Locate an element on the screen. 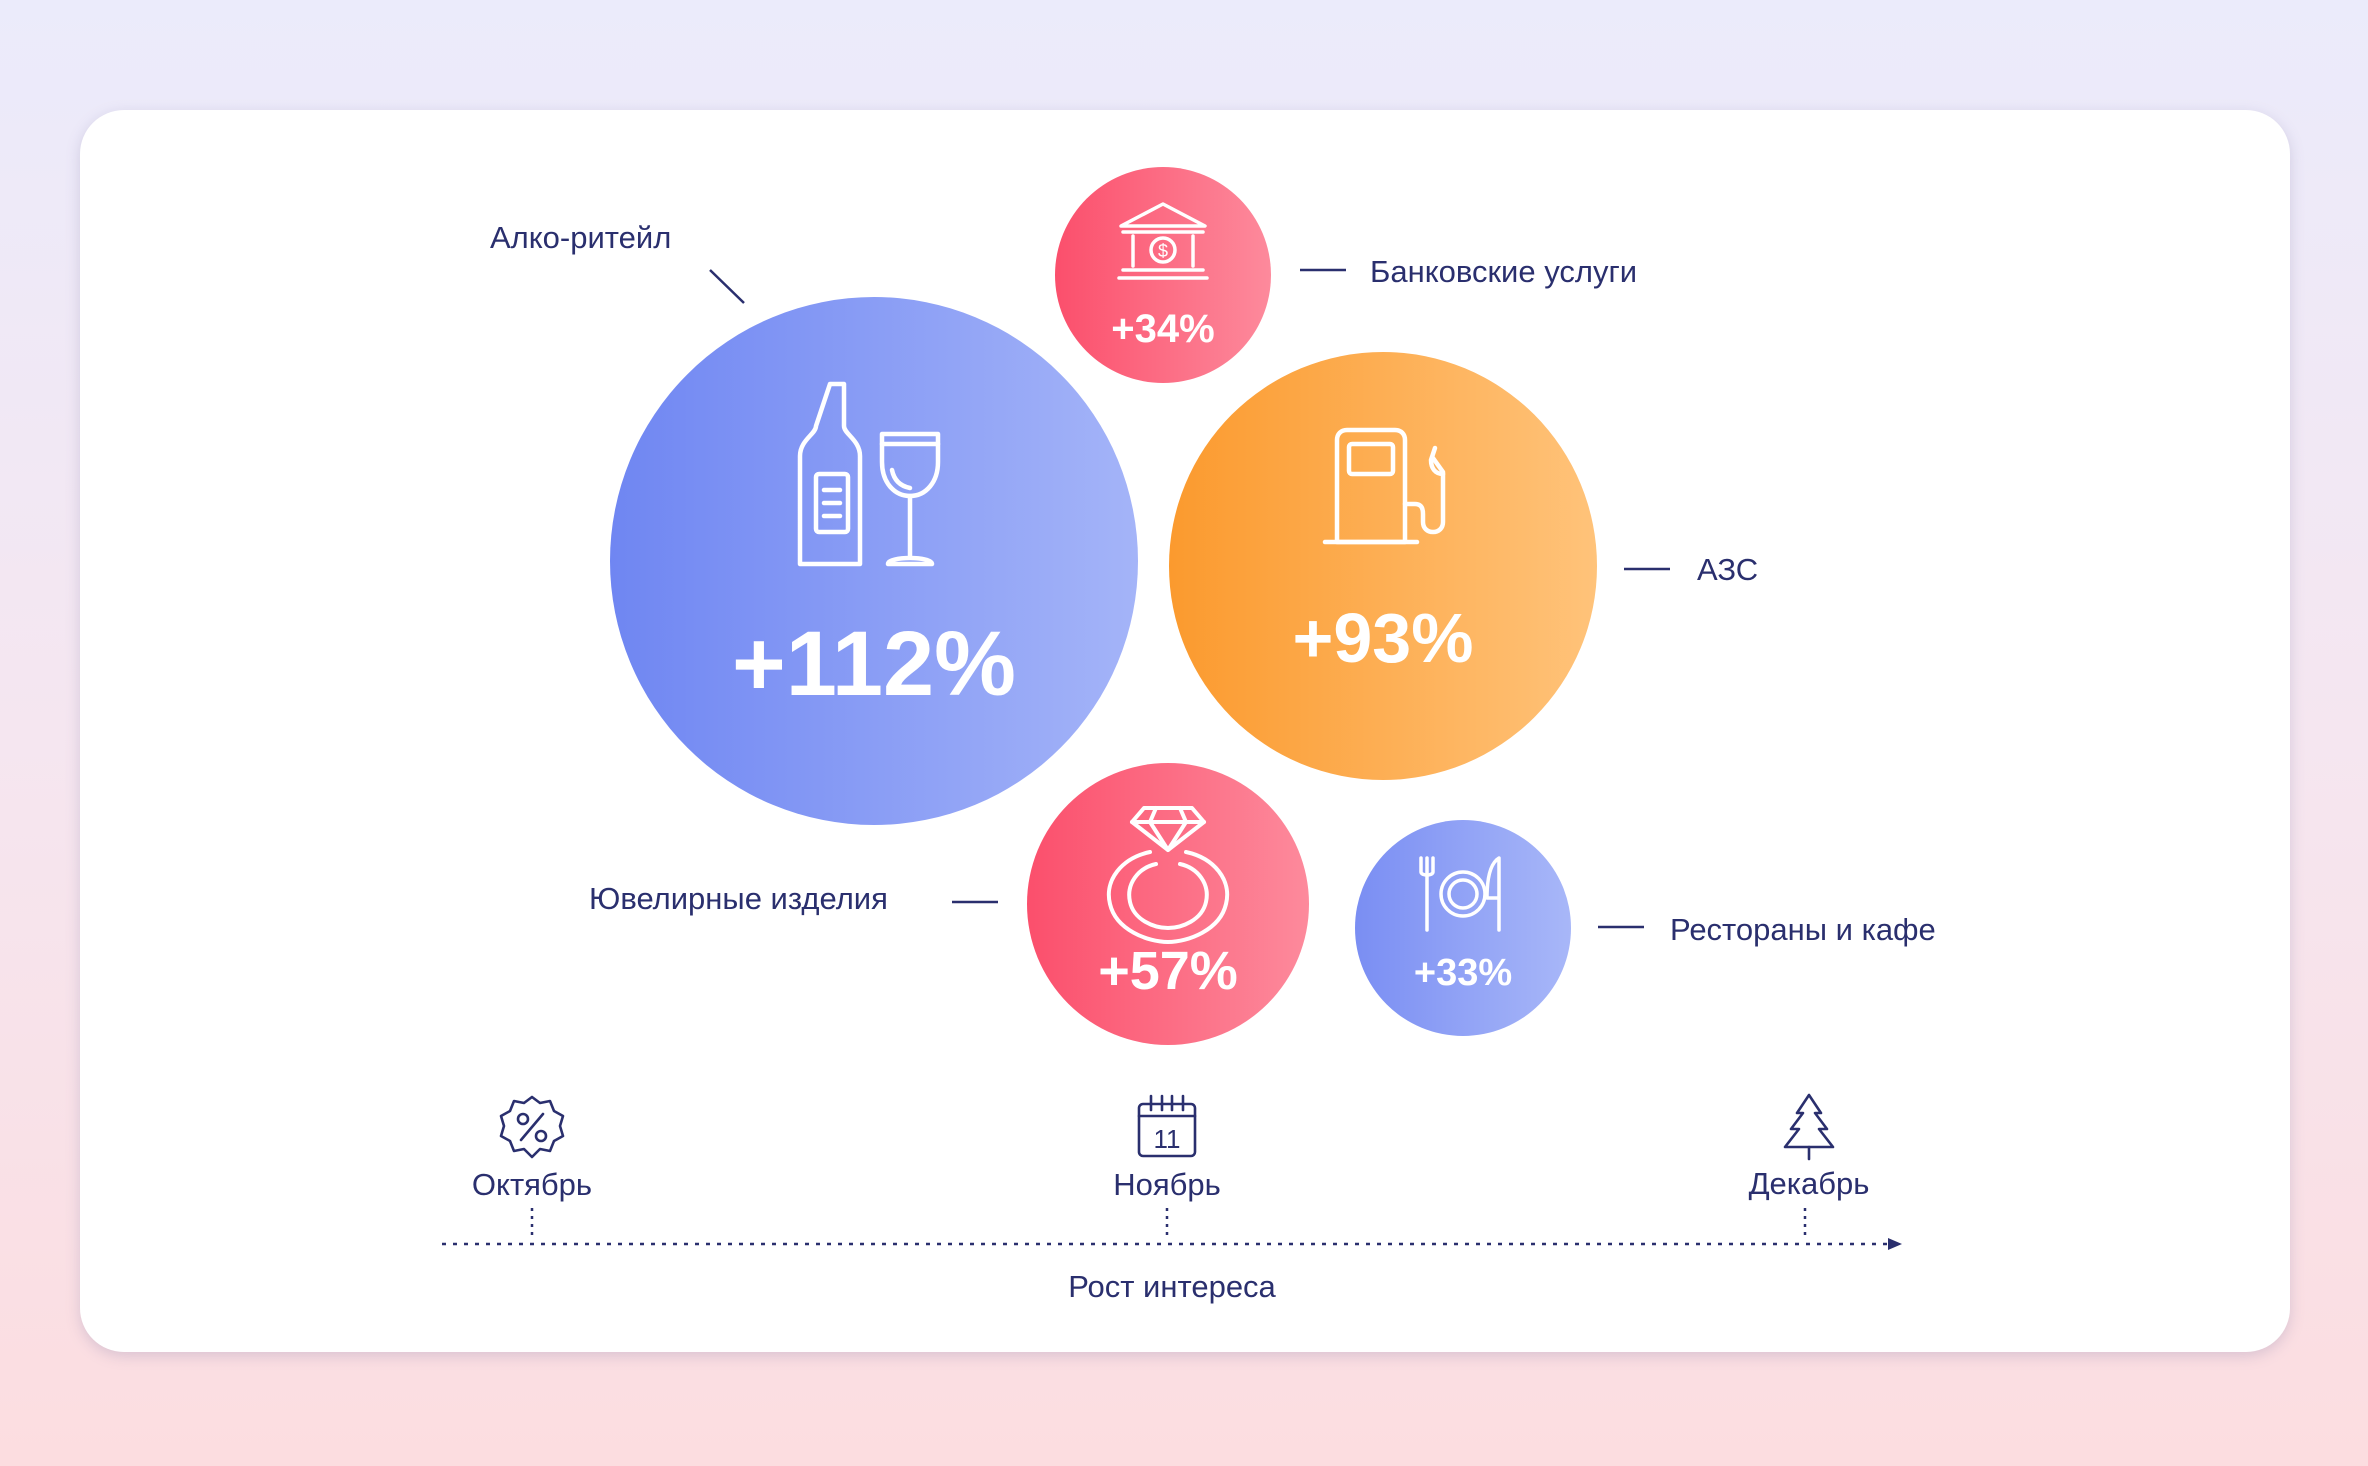 This screenshot has height=1466, width=2368. bubble-azs-value: +93% is located at coordinates (1383, 638).